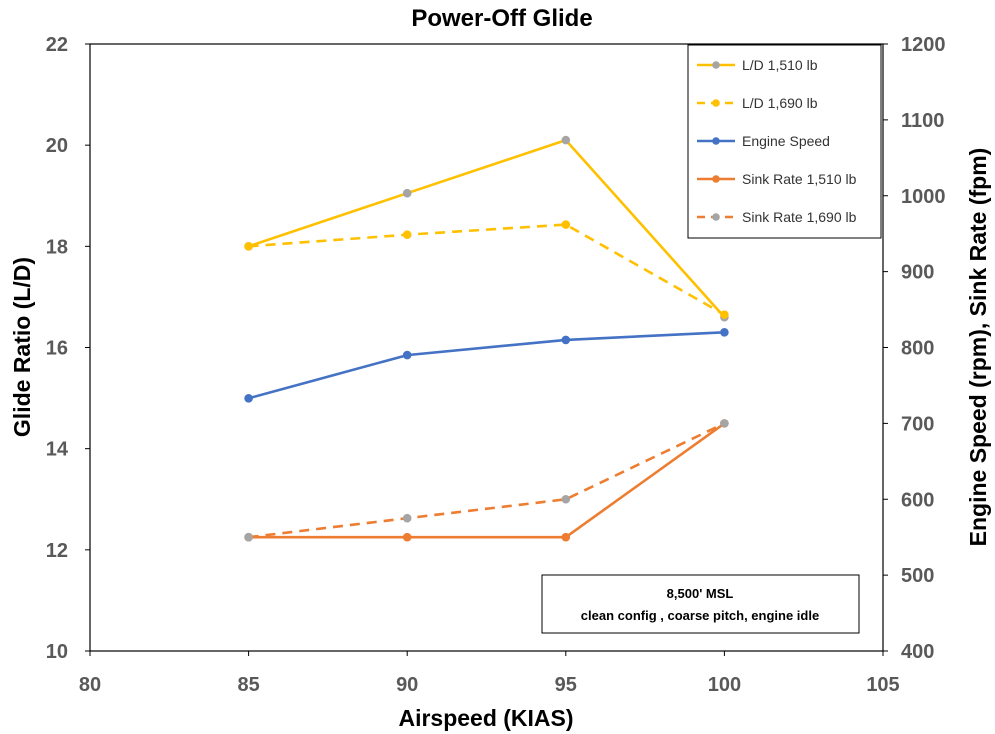 The height and width of the screenshot is (734, 995). What do you see at coordinates (57, 652) in the screenshot?
I see `y-tick-label: 10` at bounding box center [57, 652].